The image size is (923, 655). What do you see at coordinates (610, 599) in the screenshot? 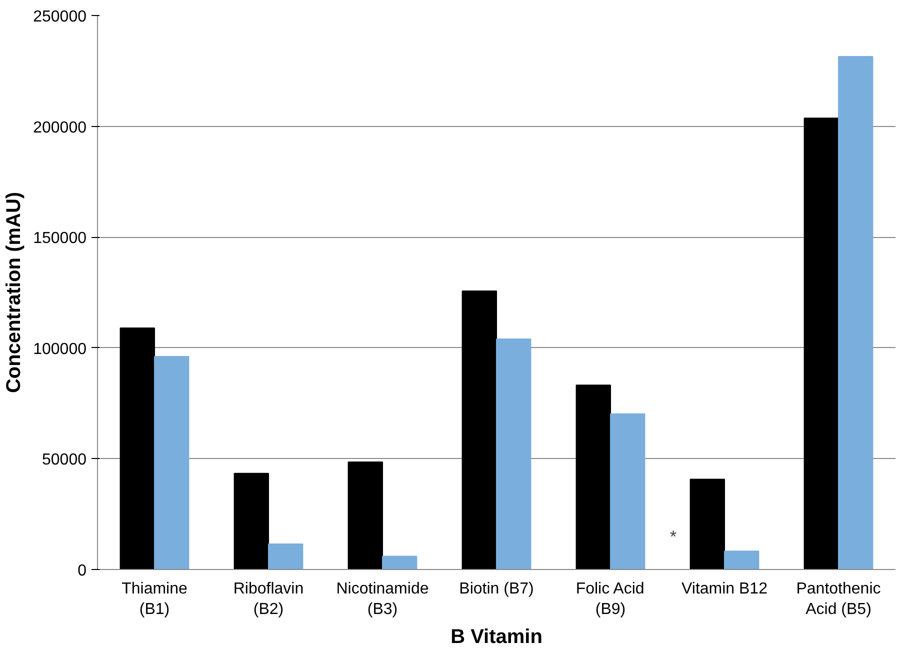
I see `x-tick-label: Folic Acid (B9)` at bounding box center [610, 599].